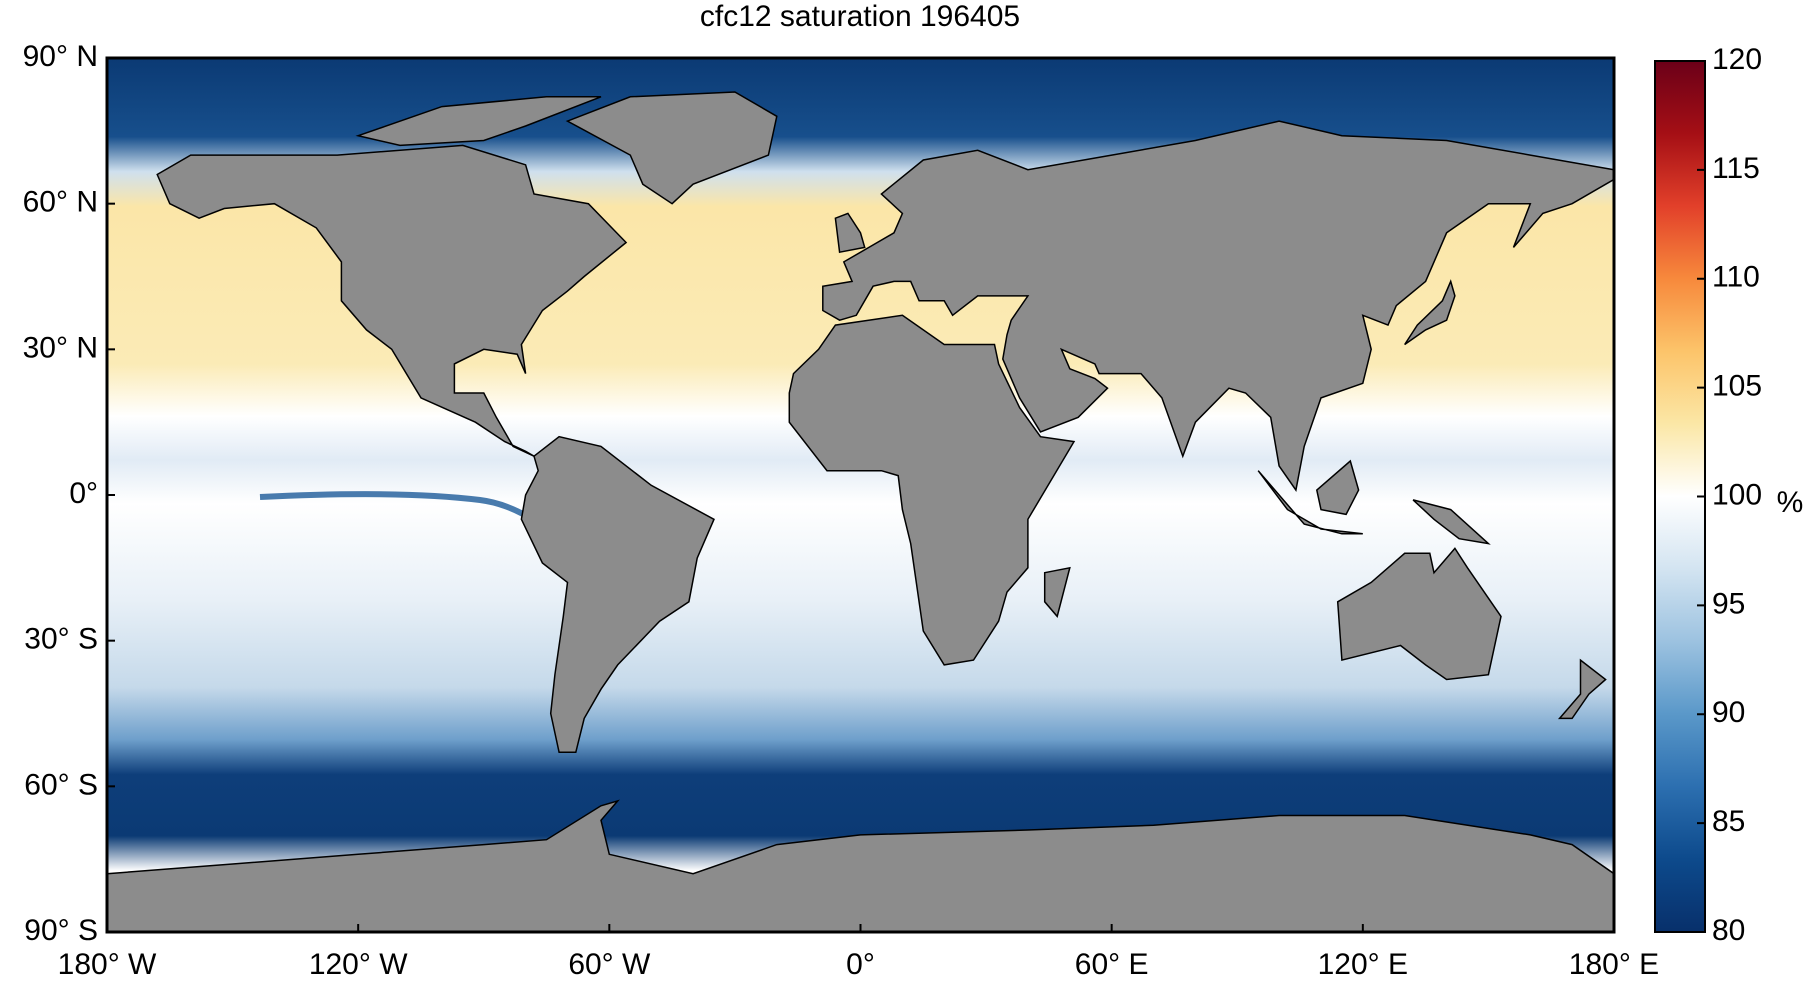 The image size is (1808, 984). I want to click on x-tick-label: 0°, so click(860, 964).